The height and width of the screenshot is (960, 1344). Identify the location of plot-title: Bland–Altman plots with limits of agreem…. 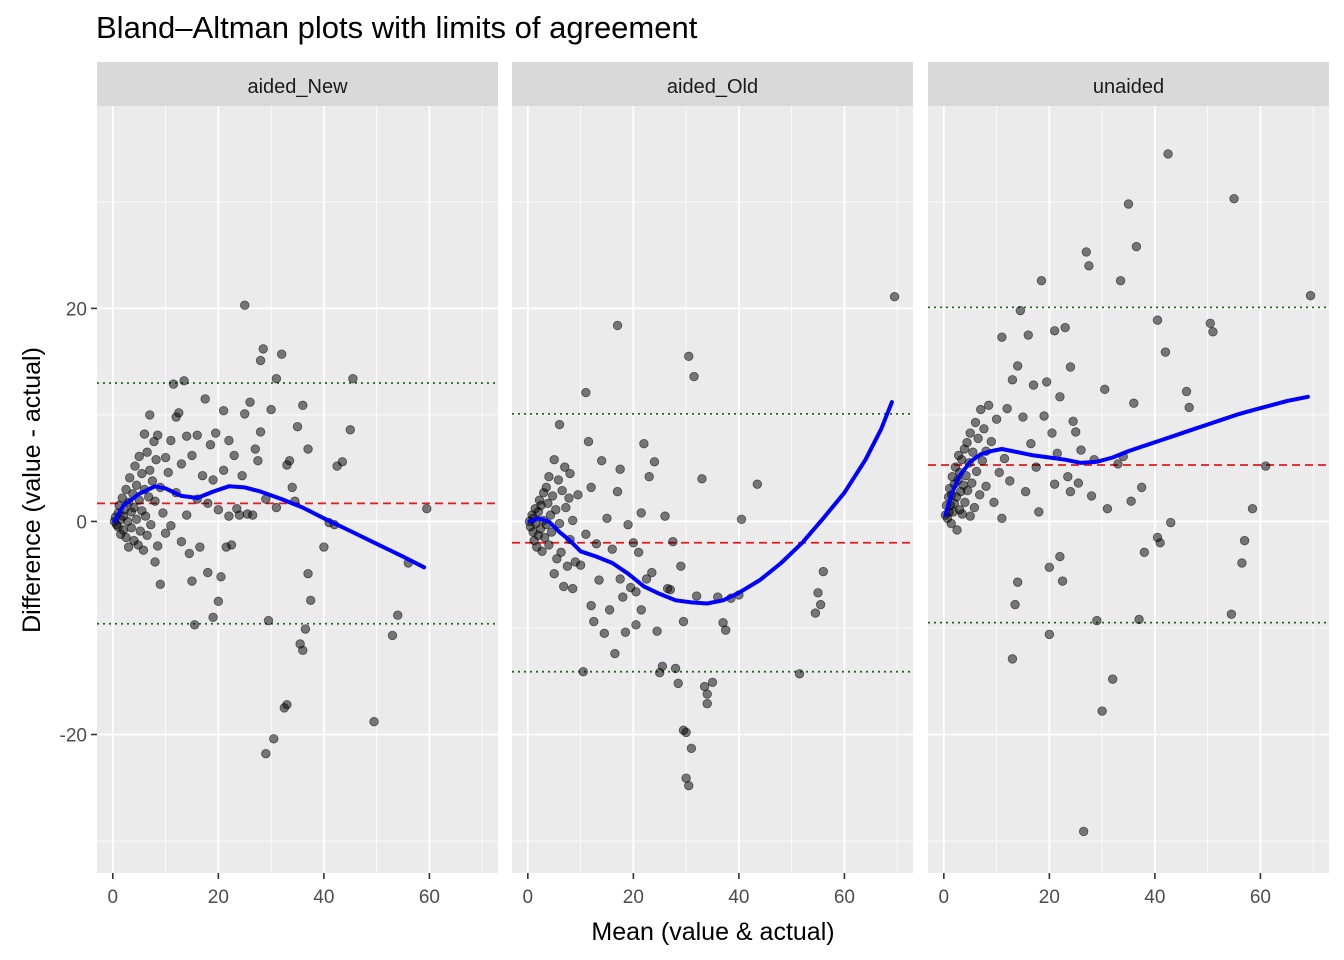
(397, 27).